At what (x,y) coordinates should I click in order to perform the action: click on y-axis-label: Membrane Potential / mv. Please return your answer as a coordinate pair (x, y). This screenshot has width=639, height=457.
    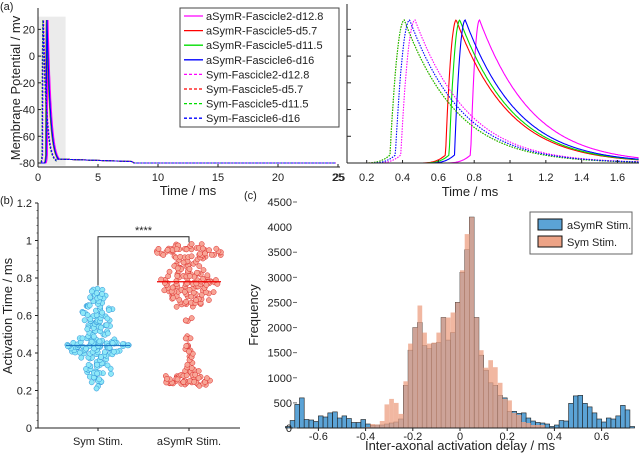
    Looking at the image, I should click on (15, 87).